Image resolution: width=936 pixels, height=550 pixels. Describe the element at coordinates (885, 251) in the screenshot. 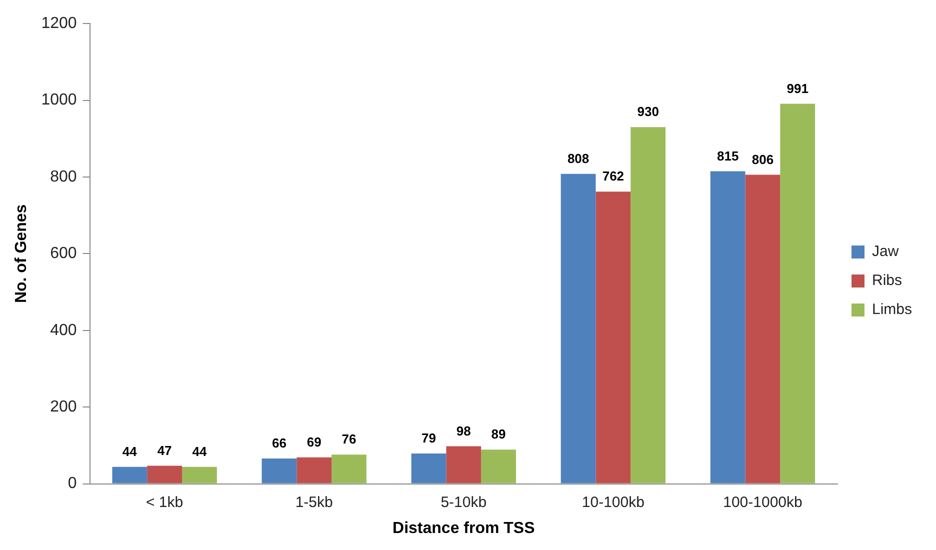

I see `legend-label: Jaw` at that location.